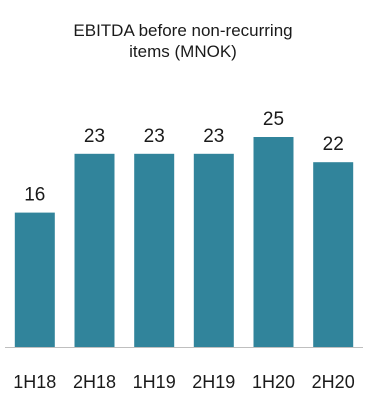  I want to click on tick-label-2H18: 2H18, so click(94, 382).